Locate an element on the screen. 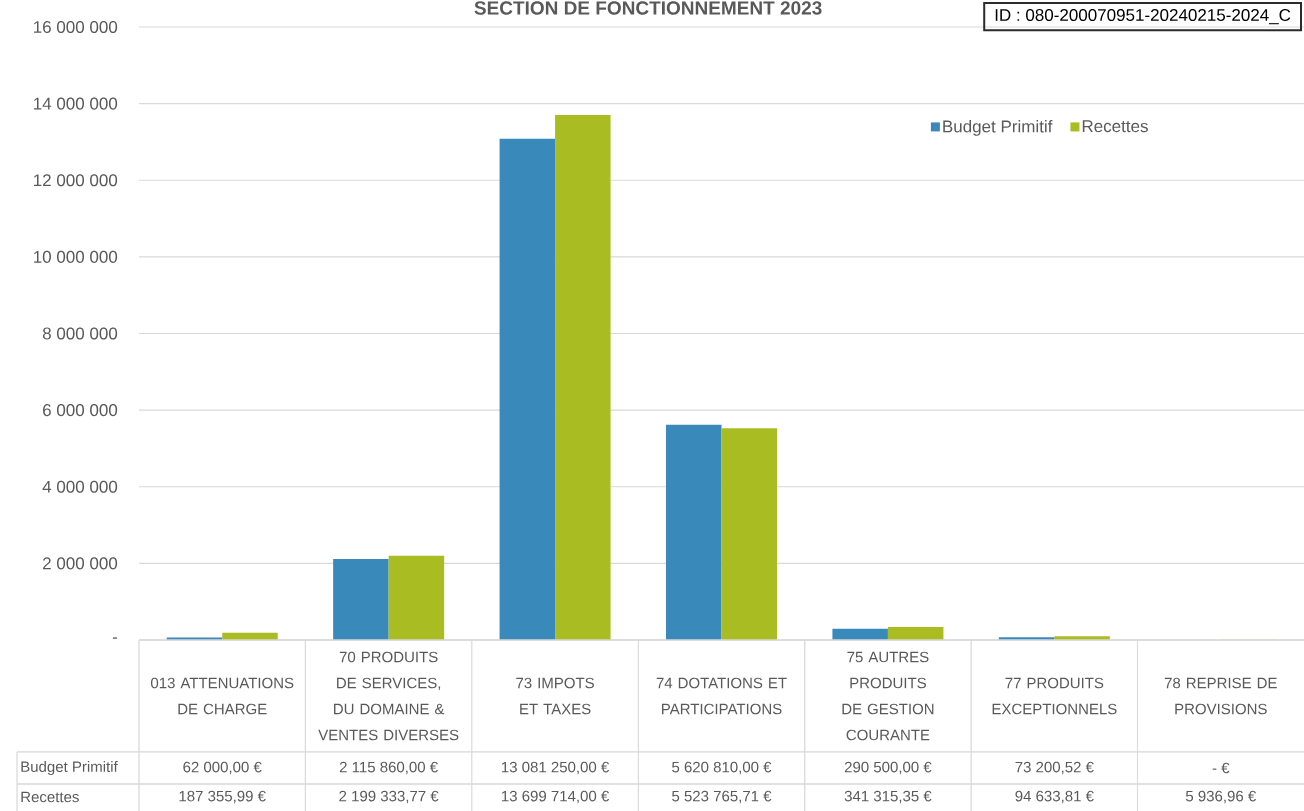 The height and width of the screenshot is (811, 1304). x-tick-label: 78 REPRISE DE PROVISIONS is located at coordinates (1220, 696).